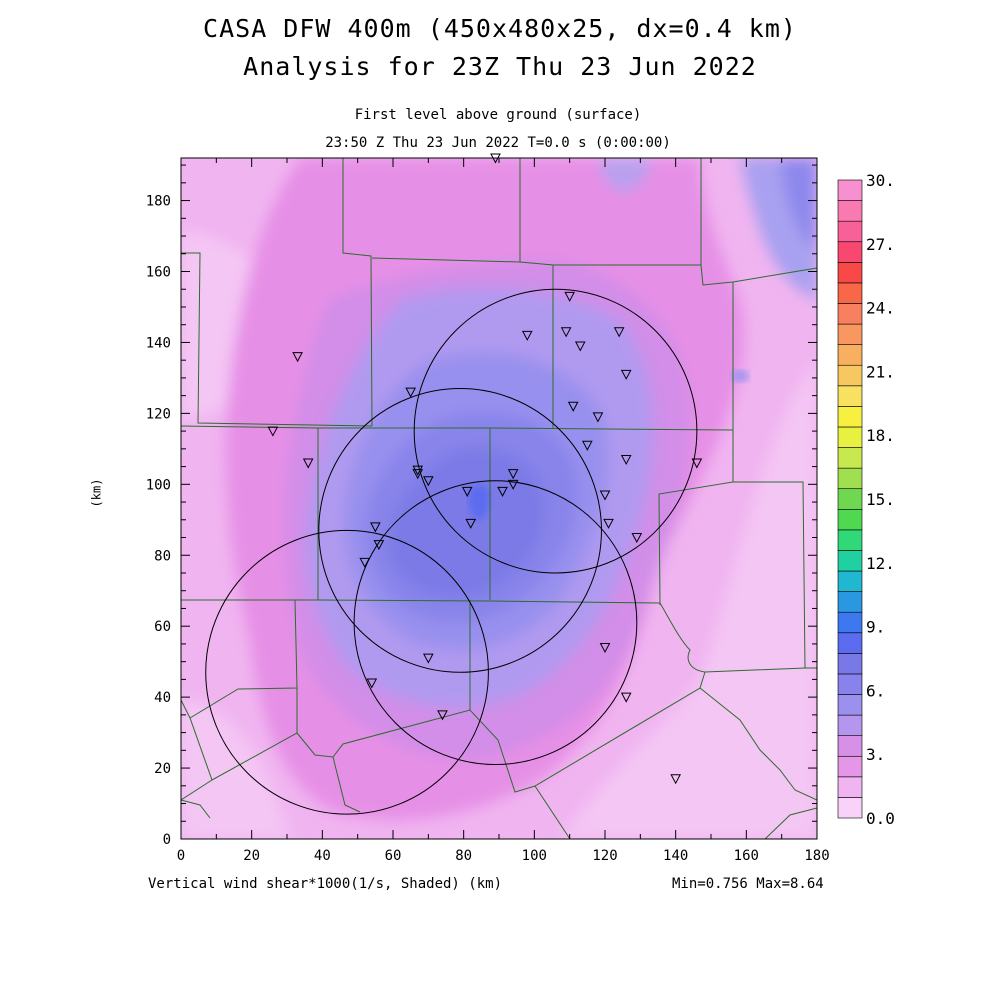  I want to click on x-tick-label: 160, so click(746, 856).